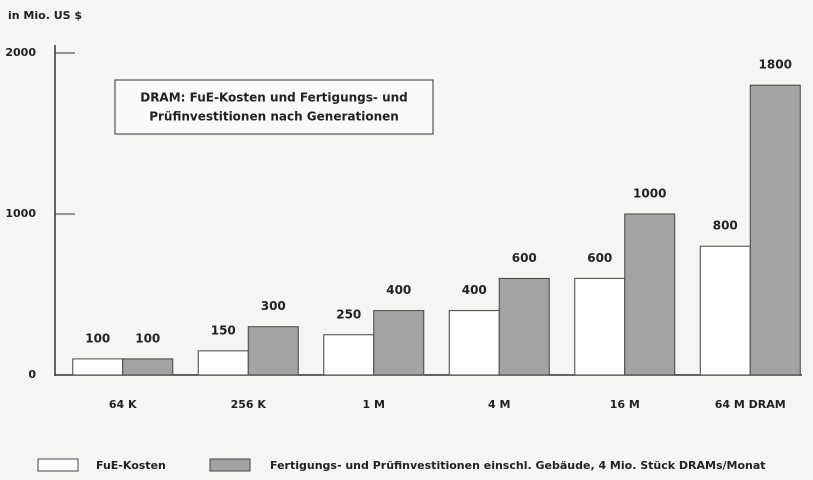 This screenshot has height=480, width=813. What do you see at coordinates (625, 404) in the screenshot?
I see `x-tick-label: 16 M` at bounding box center [625, 404].